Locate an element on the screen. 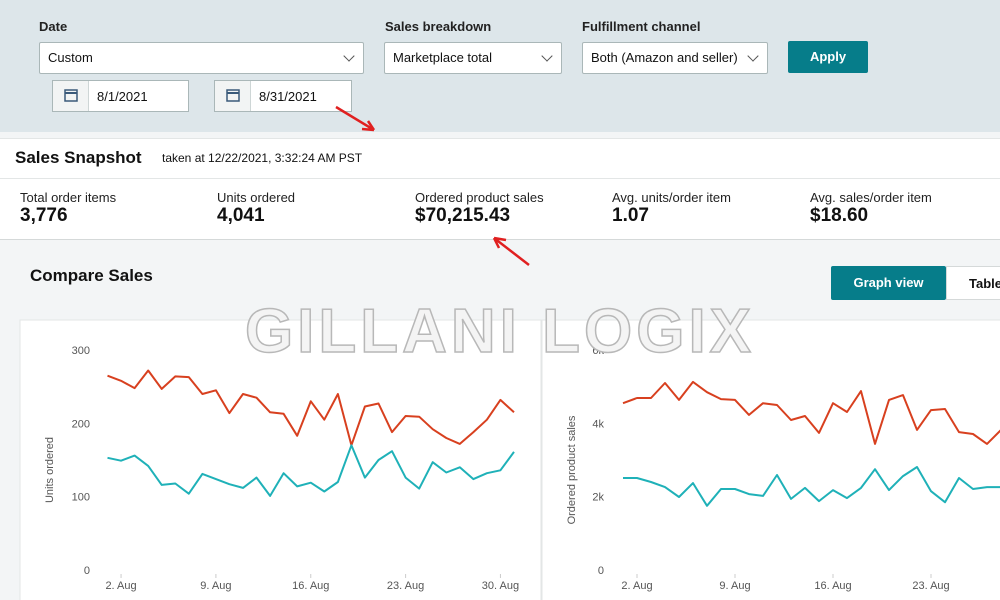 The width and height of the screenshot is (1000, 600). table-tab: Table is located at coordinates (973, 283).